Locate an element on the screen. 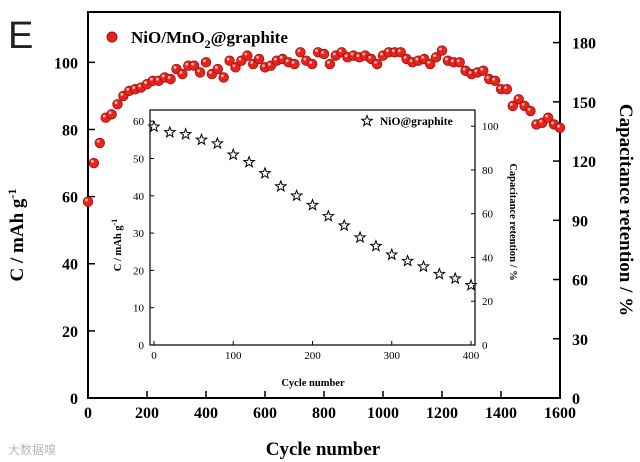  inset-legend-label: NiO@graphite is located at coordinates (416, 122).